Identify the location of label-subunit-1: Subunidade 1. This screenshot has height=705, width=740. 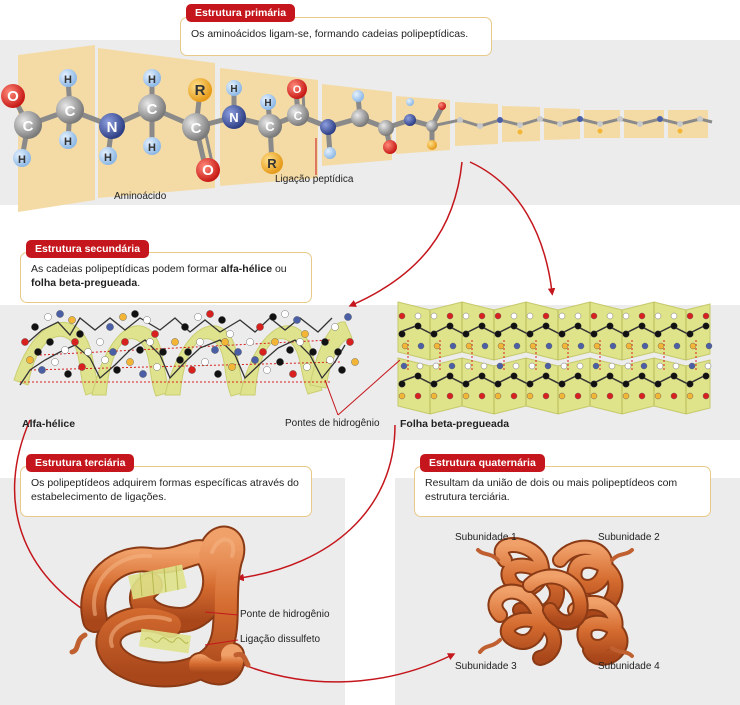
(486, 537).